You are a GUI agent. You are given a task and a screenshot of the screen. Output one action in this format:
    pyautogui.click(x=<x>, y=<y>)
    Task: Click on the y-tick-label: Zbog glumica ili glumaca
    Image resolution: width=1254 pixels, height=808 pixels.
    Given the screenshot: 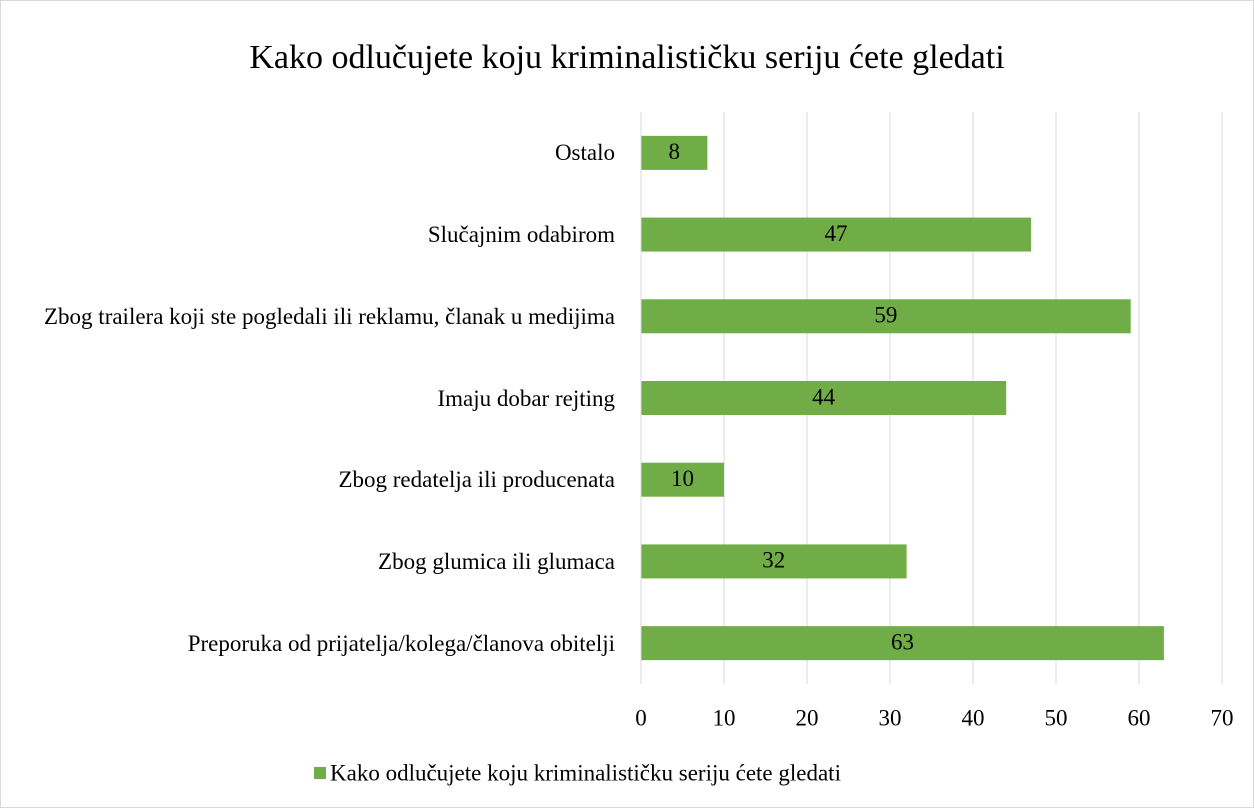 What is the action you would take?
    pyautogui.click(x=496, y=561)
    